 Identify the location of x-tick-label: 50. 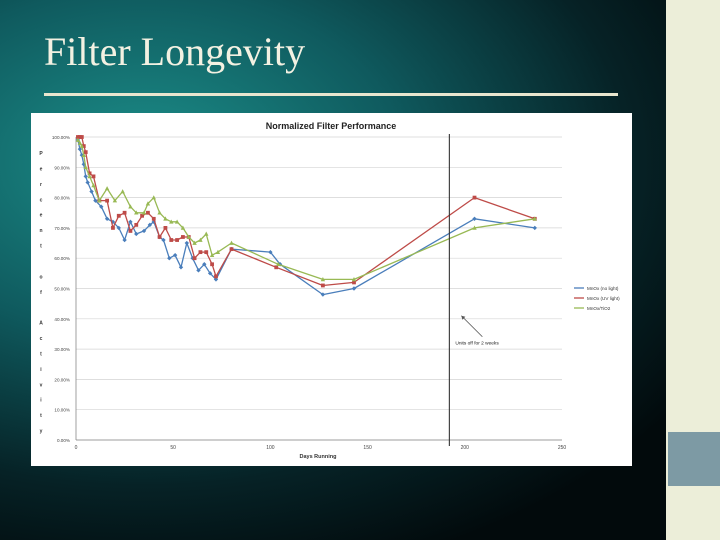
(173, 448).